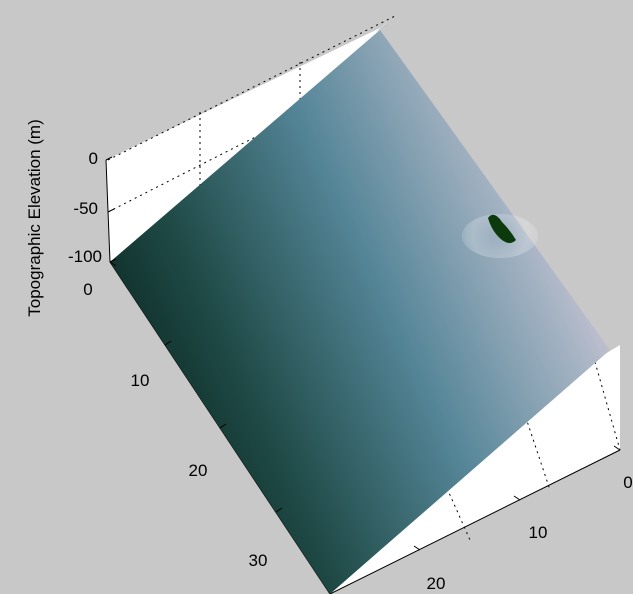 This screenshot has height=594, width=633. What do you see at coordinates (258, 560) in the screenshot?
I see `y-tick-label: 30` at bounding box center [258, 560].